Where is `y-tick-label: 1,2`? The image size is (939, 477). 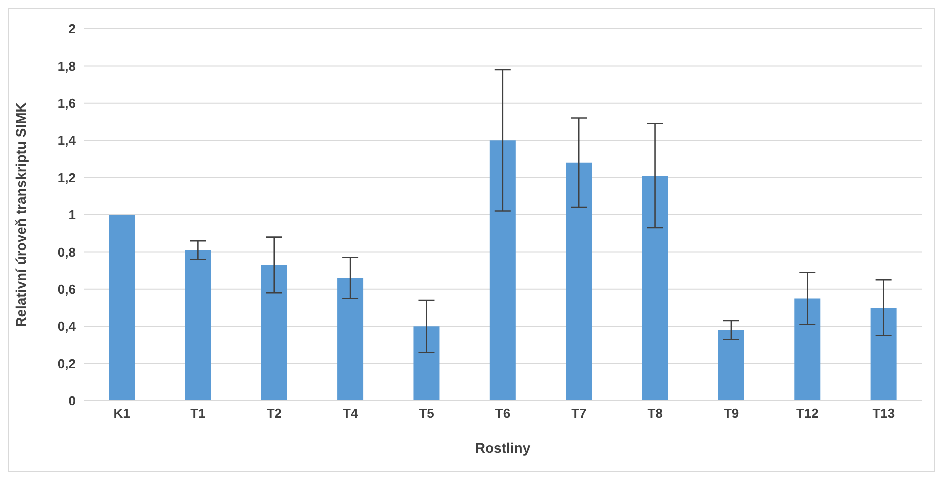
y-tick-label: 1,2 is located at coordinates (67, 178).